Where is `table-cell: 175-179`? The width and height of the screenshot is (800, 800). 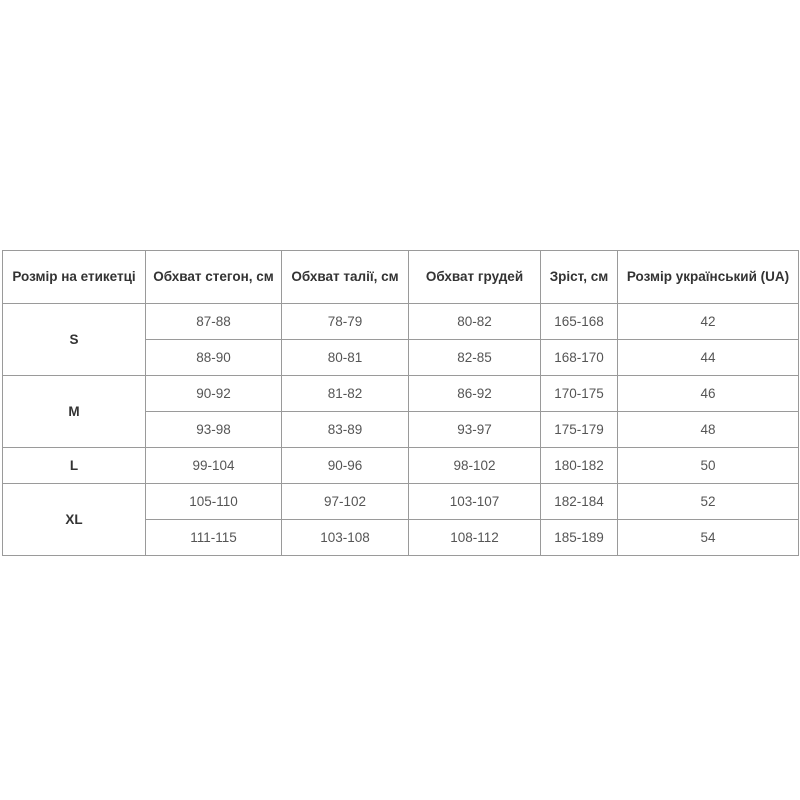
table-cell: 175-179 is located at coordinates (579, 429).